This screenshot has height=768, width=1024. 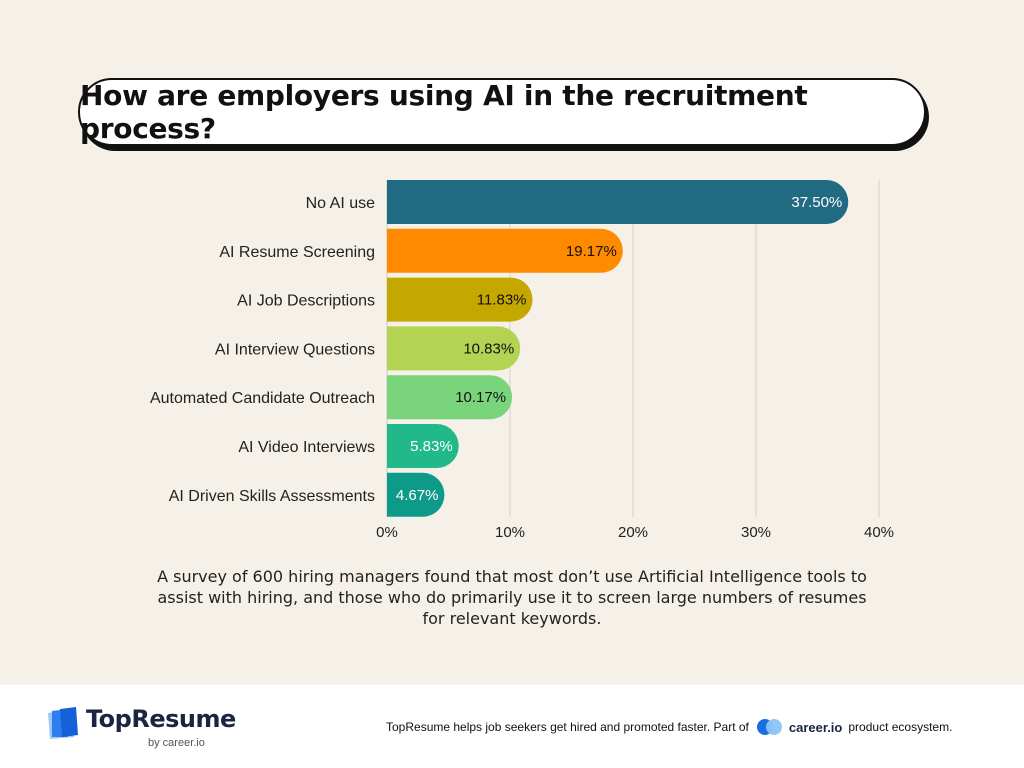 What do you see at coordinates (756, 532) in the screenshot?
I see `x-tick-label: 30%` at bounding box center [756, 532].